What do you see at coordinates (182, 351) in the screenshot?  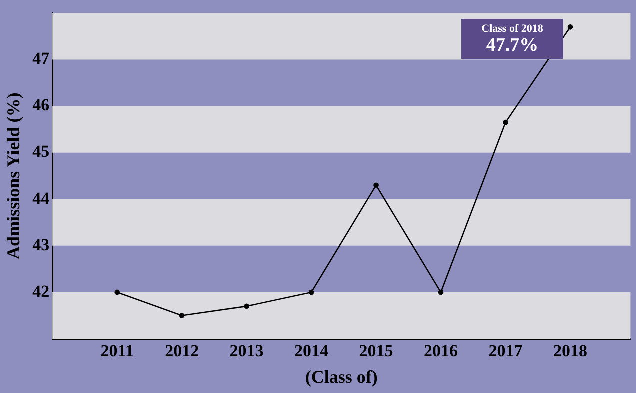 I see `x-tick-label: 2012` at bounding box center [182, 351].